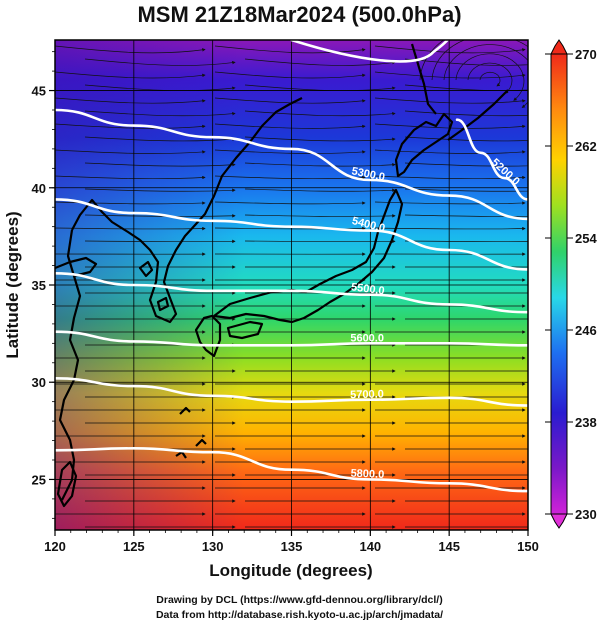 The image size is (599, 625). What do you see at coordinates (367, 474) in the screenshot?
I see `contour-label: 5800.0` at bounding box center [367, 474].